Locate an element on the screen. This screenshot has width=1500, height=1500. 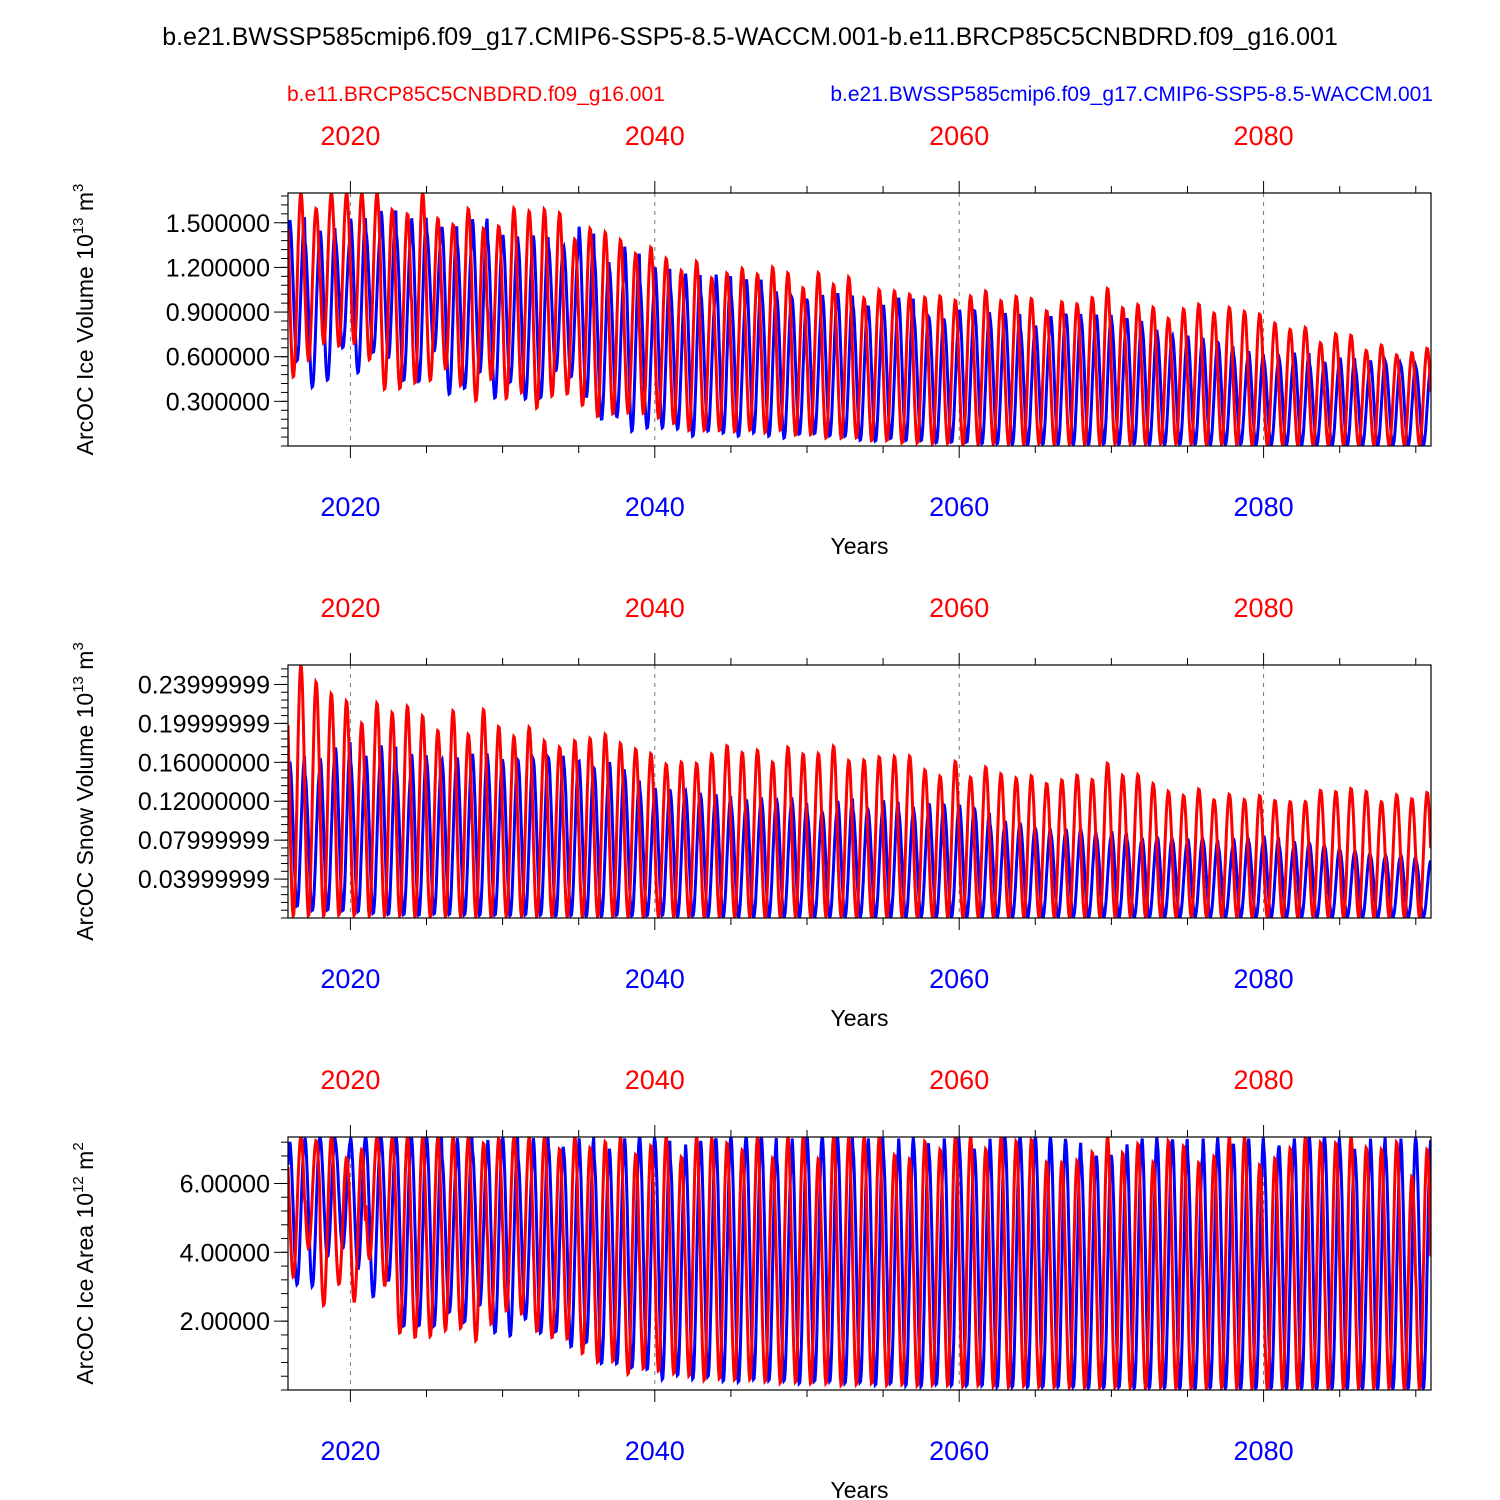
legend-red-label: b.e11.BRCP85C5CNBDRD.f09_g16.001 is located at coordinates (476, 94).